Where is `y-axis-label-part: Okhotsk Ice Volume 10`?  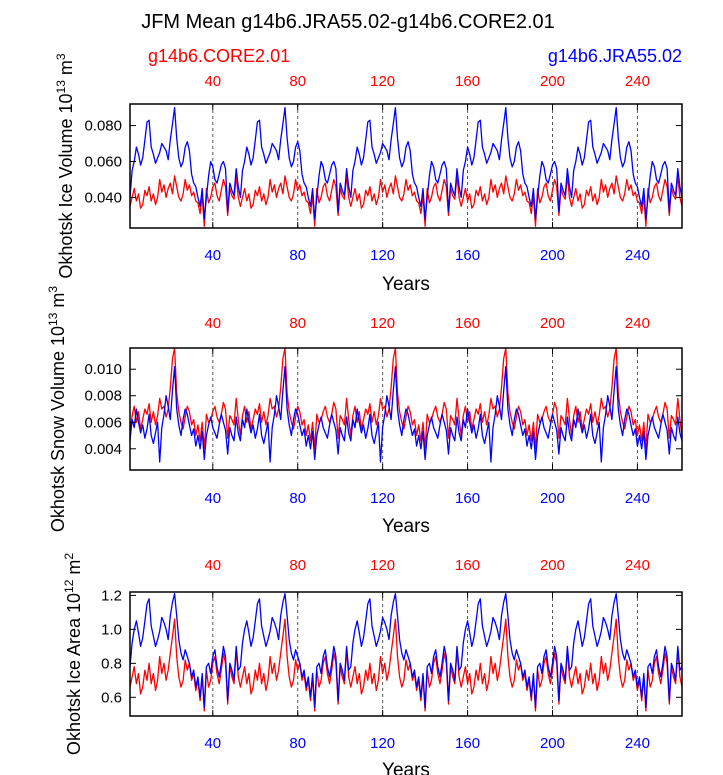 y-axis-label-part: Okhotsk Ice Volume 10 is located at coordinates (66, 185).